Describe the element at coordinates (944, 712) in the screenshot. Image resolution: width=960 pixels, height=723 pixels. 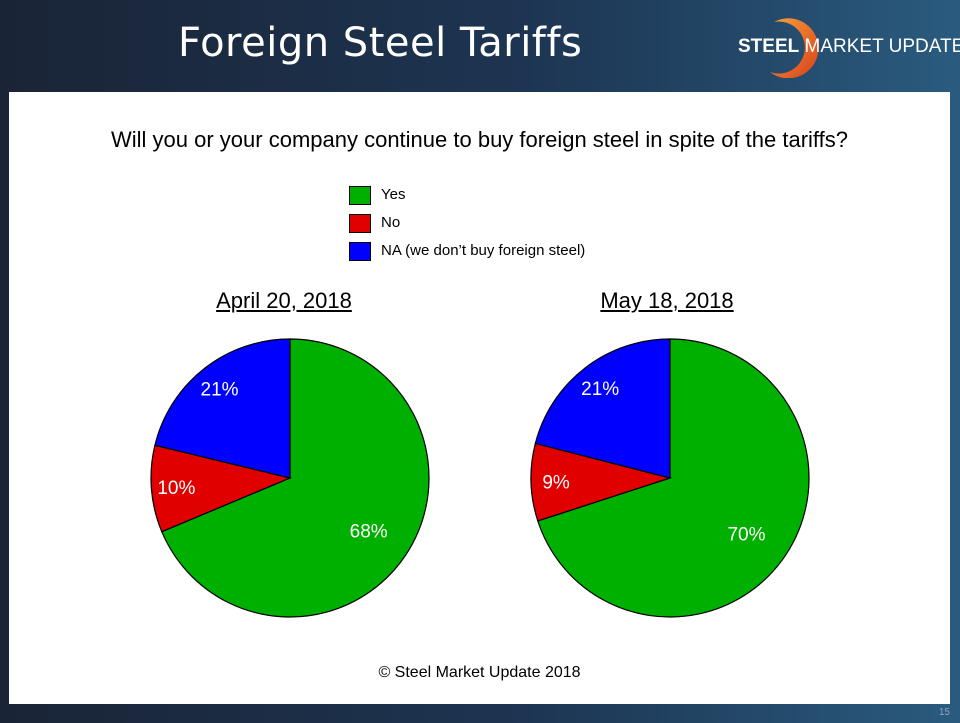
I see `page-number: 15` at that location.